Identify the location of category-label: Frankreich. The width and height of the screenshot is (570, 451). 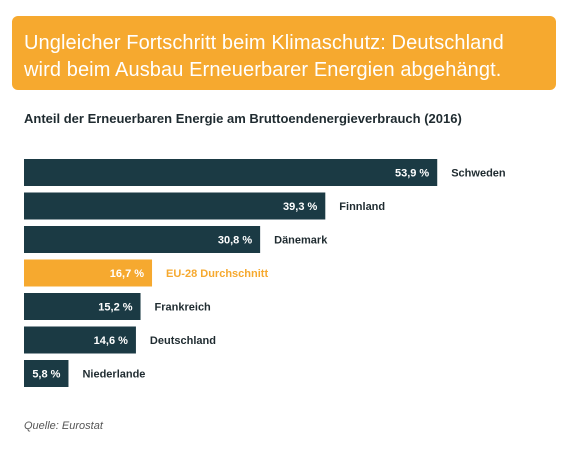
(183, 308).